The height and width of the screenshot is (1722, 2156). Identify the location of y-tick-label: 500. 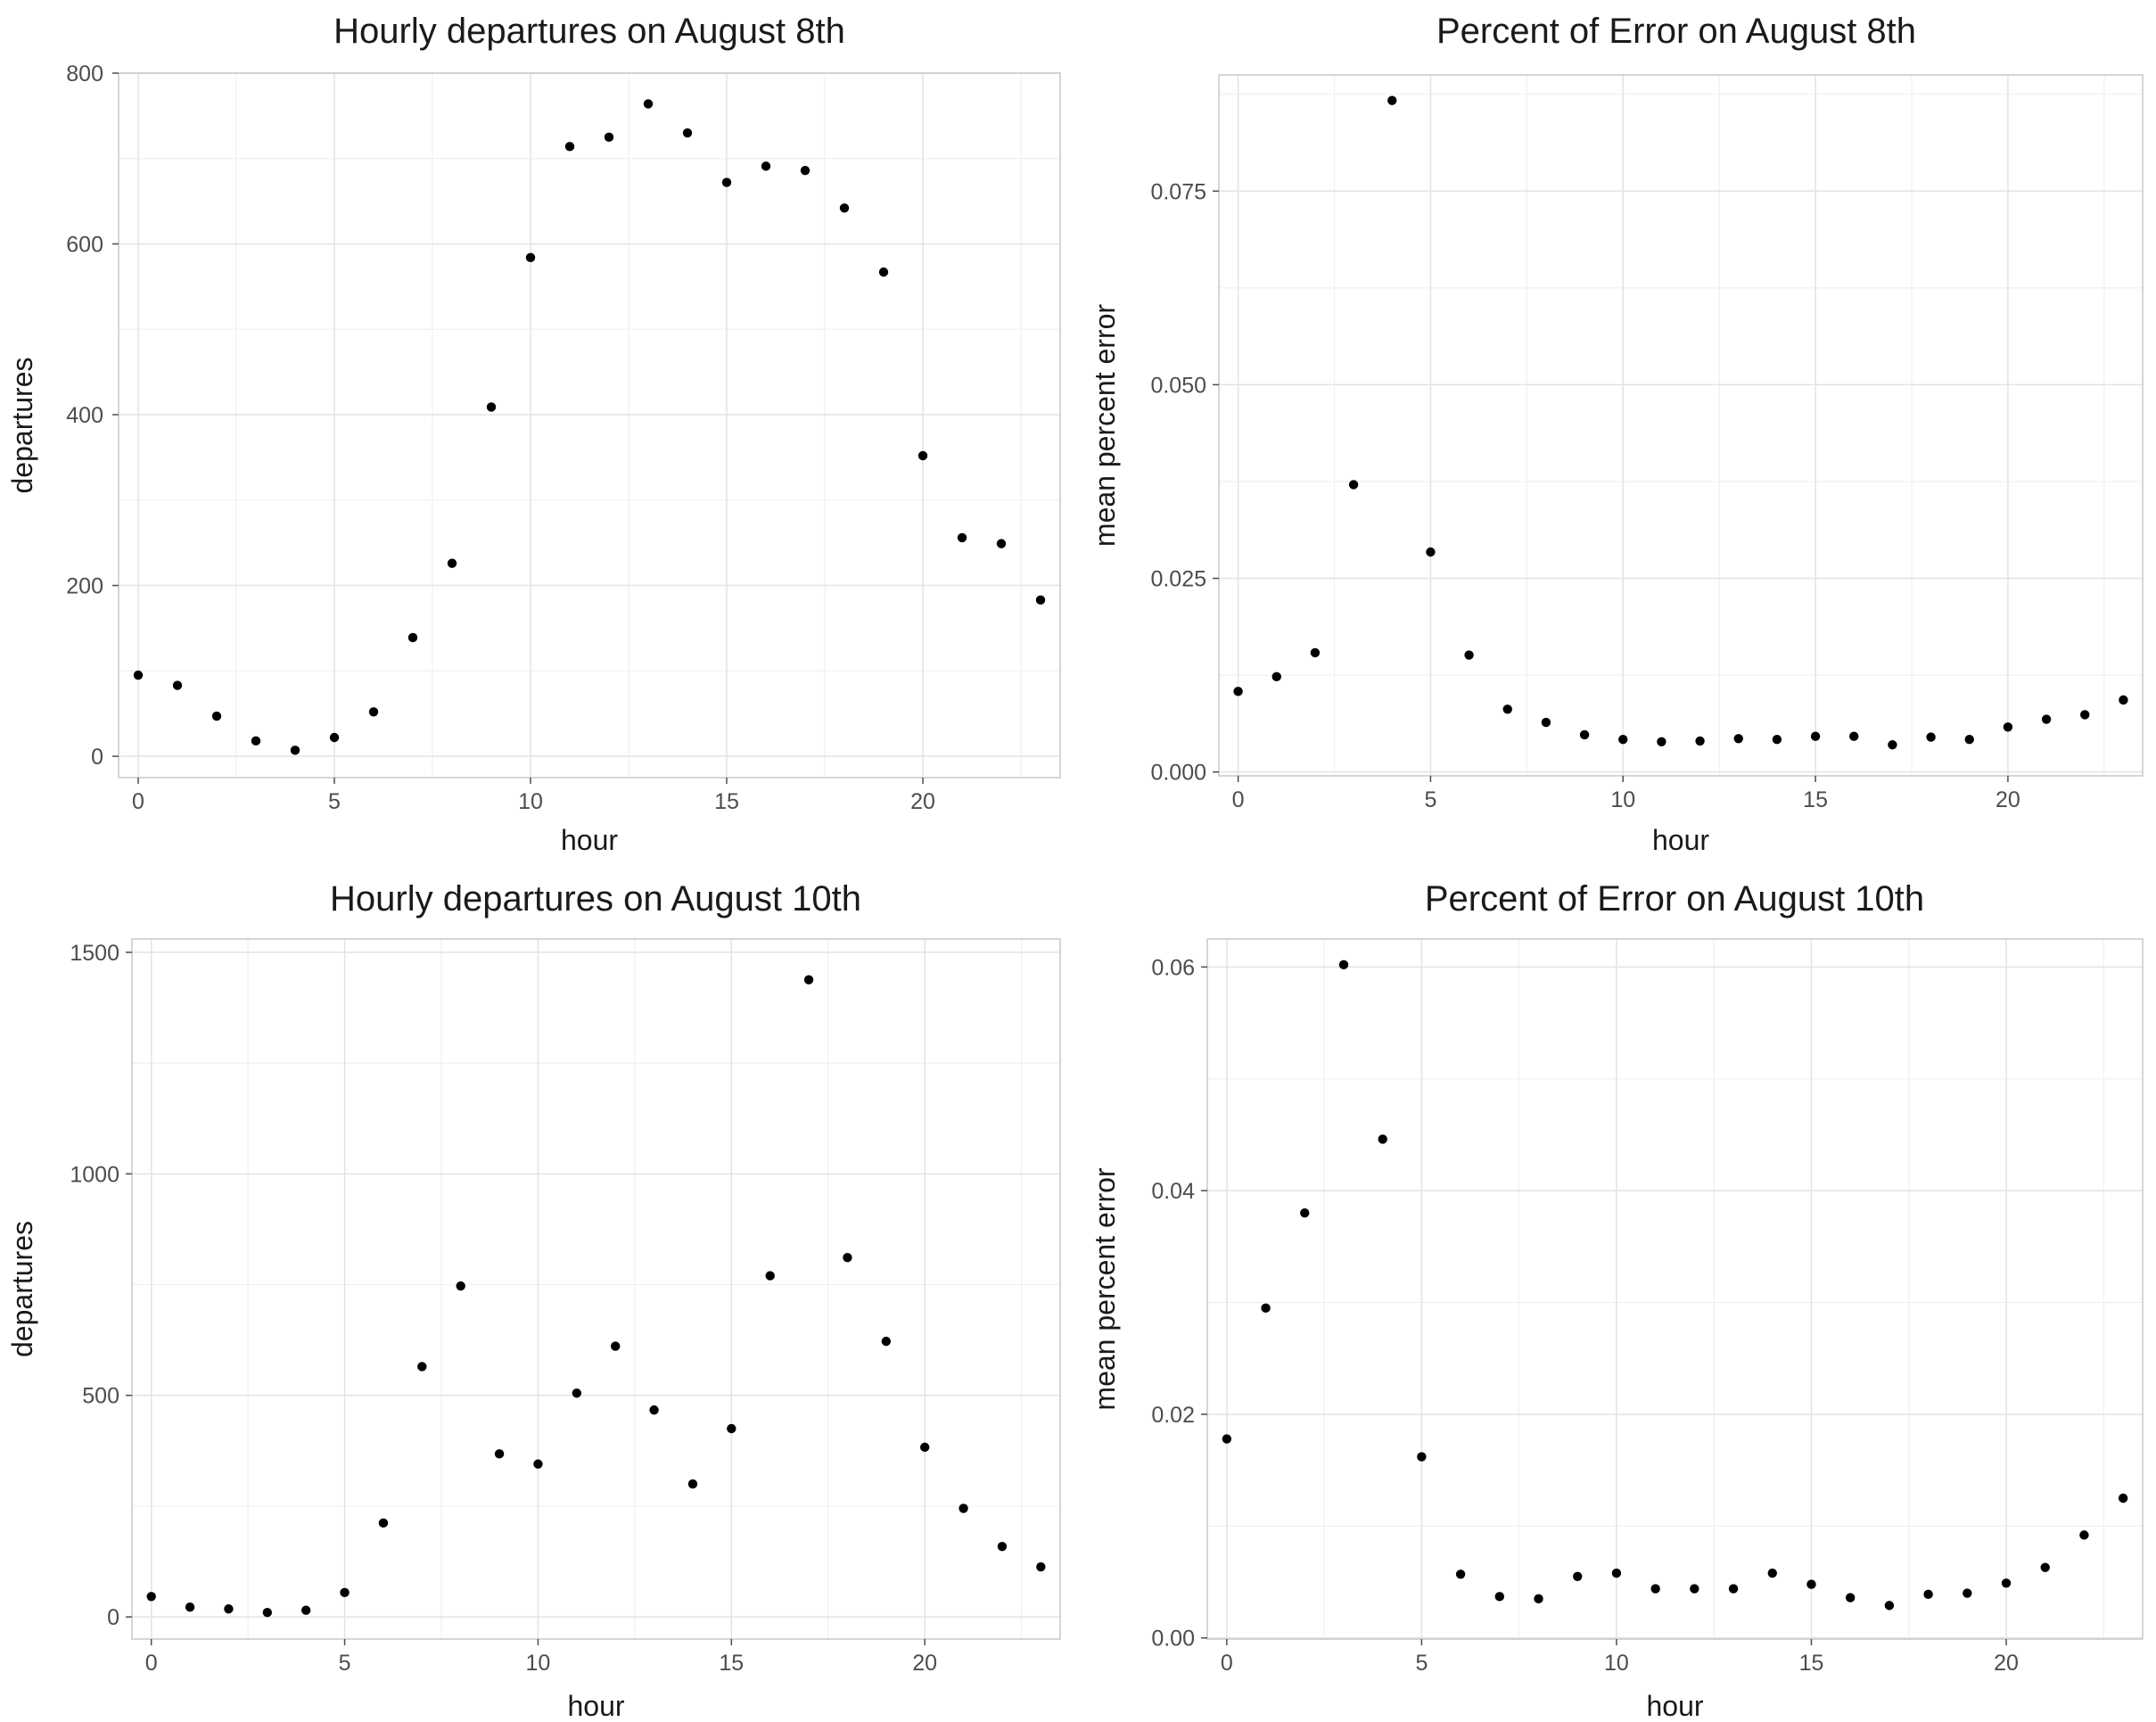
(100, 1396).